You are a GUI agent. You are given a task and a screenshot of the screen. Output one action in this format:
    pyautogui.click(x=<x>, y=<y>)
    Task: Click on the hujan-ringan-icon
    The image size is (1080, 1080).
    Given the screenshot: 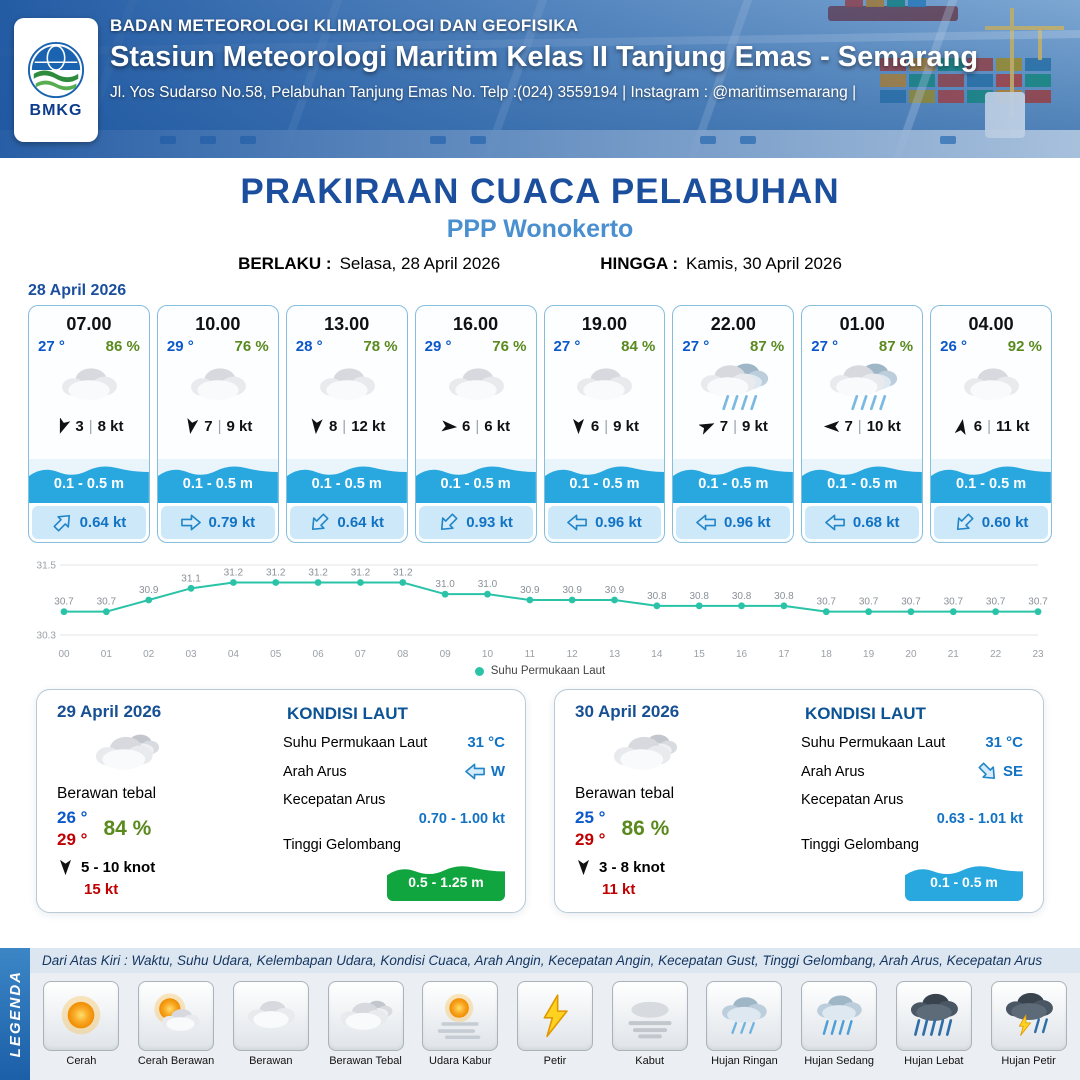 What is the action you would take?
    pyautogui.click(x=744, y=1016)
    